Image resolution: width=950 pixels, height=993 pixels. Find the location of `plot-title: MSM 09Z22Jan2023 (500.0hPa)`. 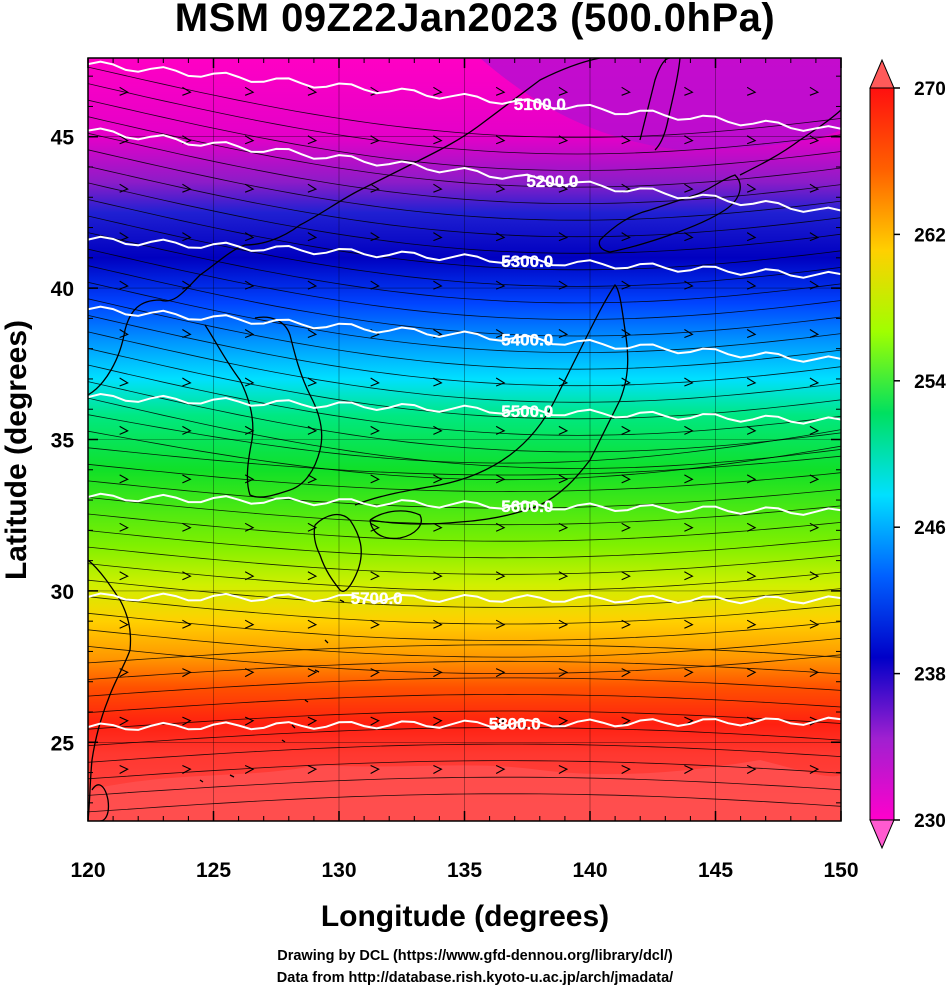

plot-title: MSM 09Z22Jan2023 (500.0hPa) is located at coordinates (475, 20).